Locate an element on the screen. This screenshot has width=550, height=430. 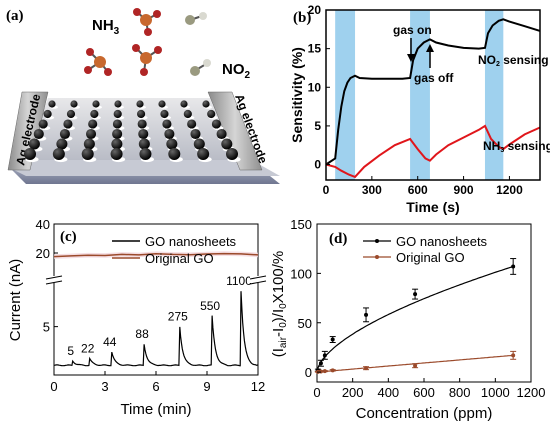
fit-line-go-nanosheets is located at coordinates (415, 317).